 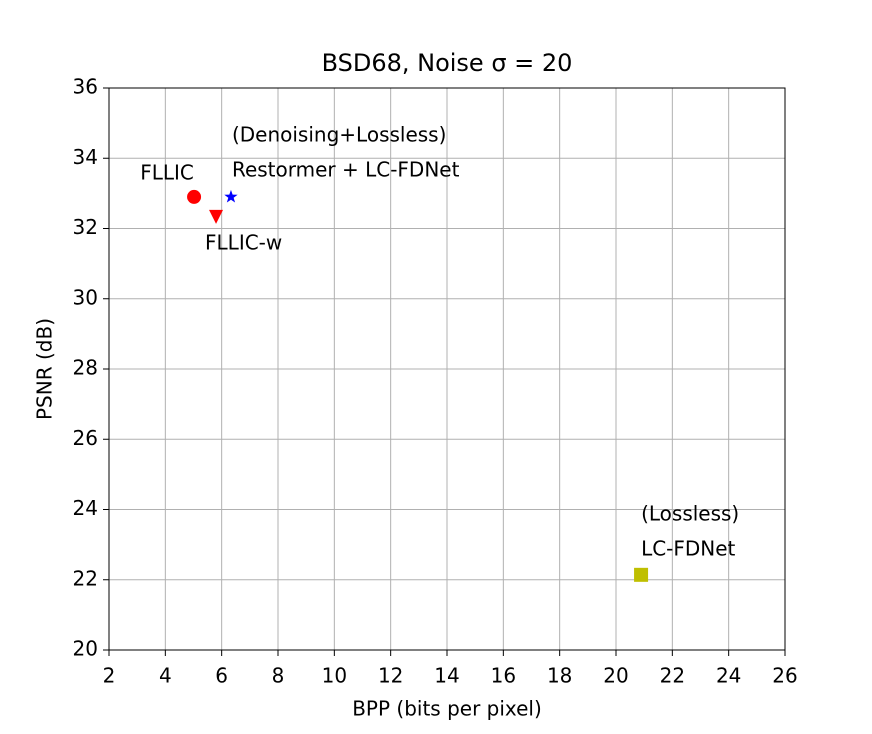 I want to click on y-tick-label: 30, so click(x=85, y=297).